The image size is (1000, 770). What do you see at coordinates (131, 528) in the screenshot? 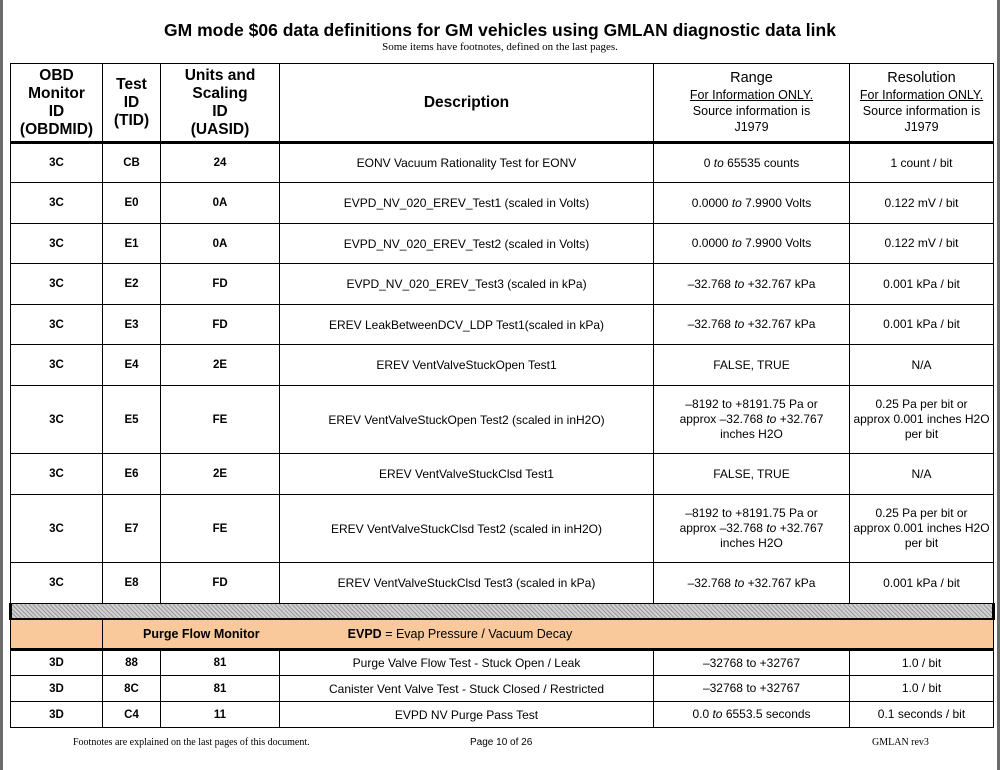
I see `cell-tid: E7` at bounding box center [131, 528].